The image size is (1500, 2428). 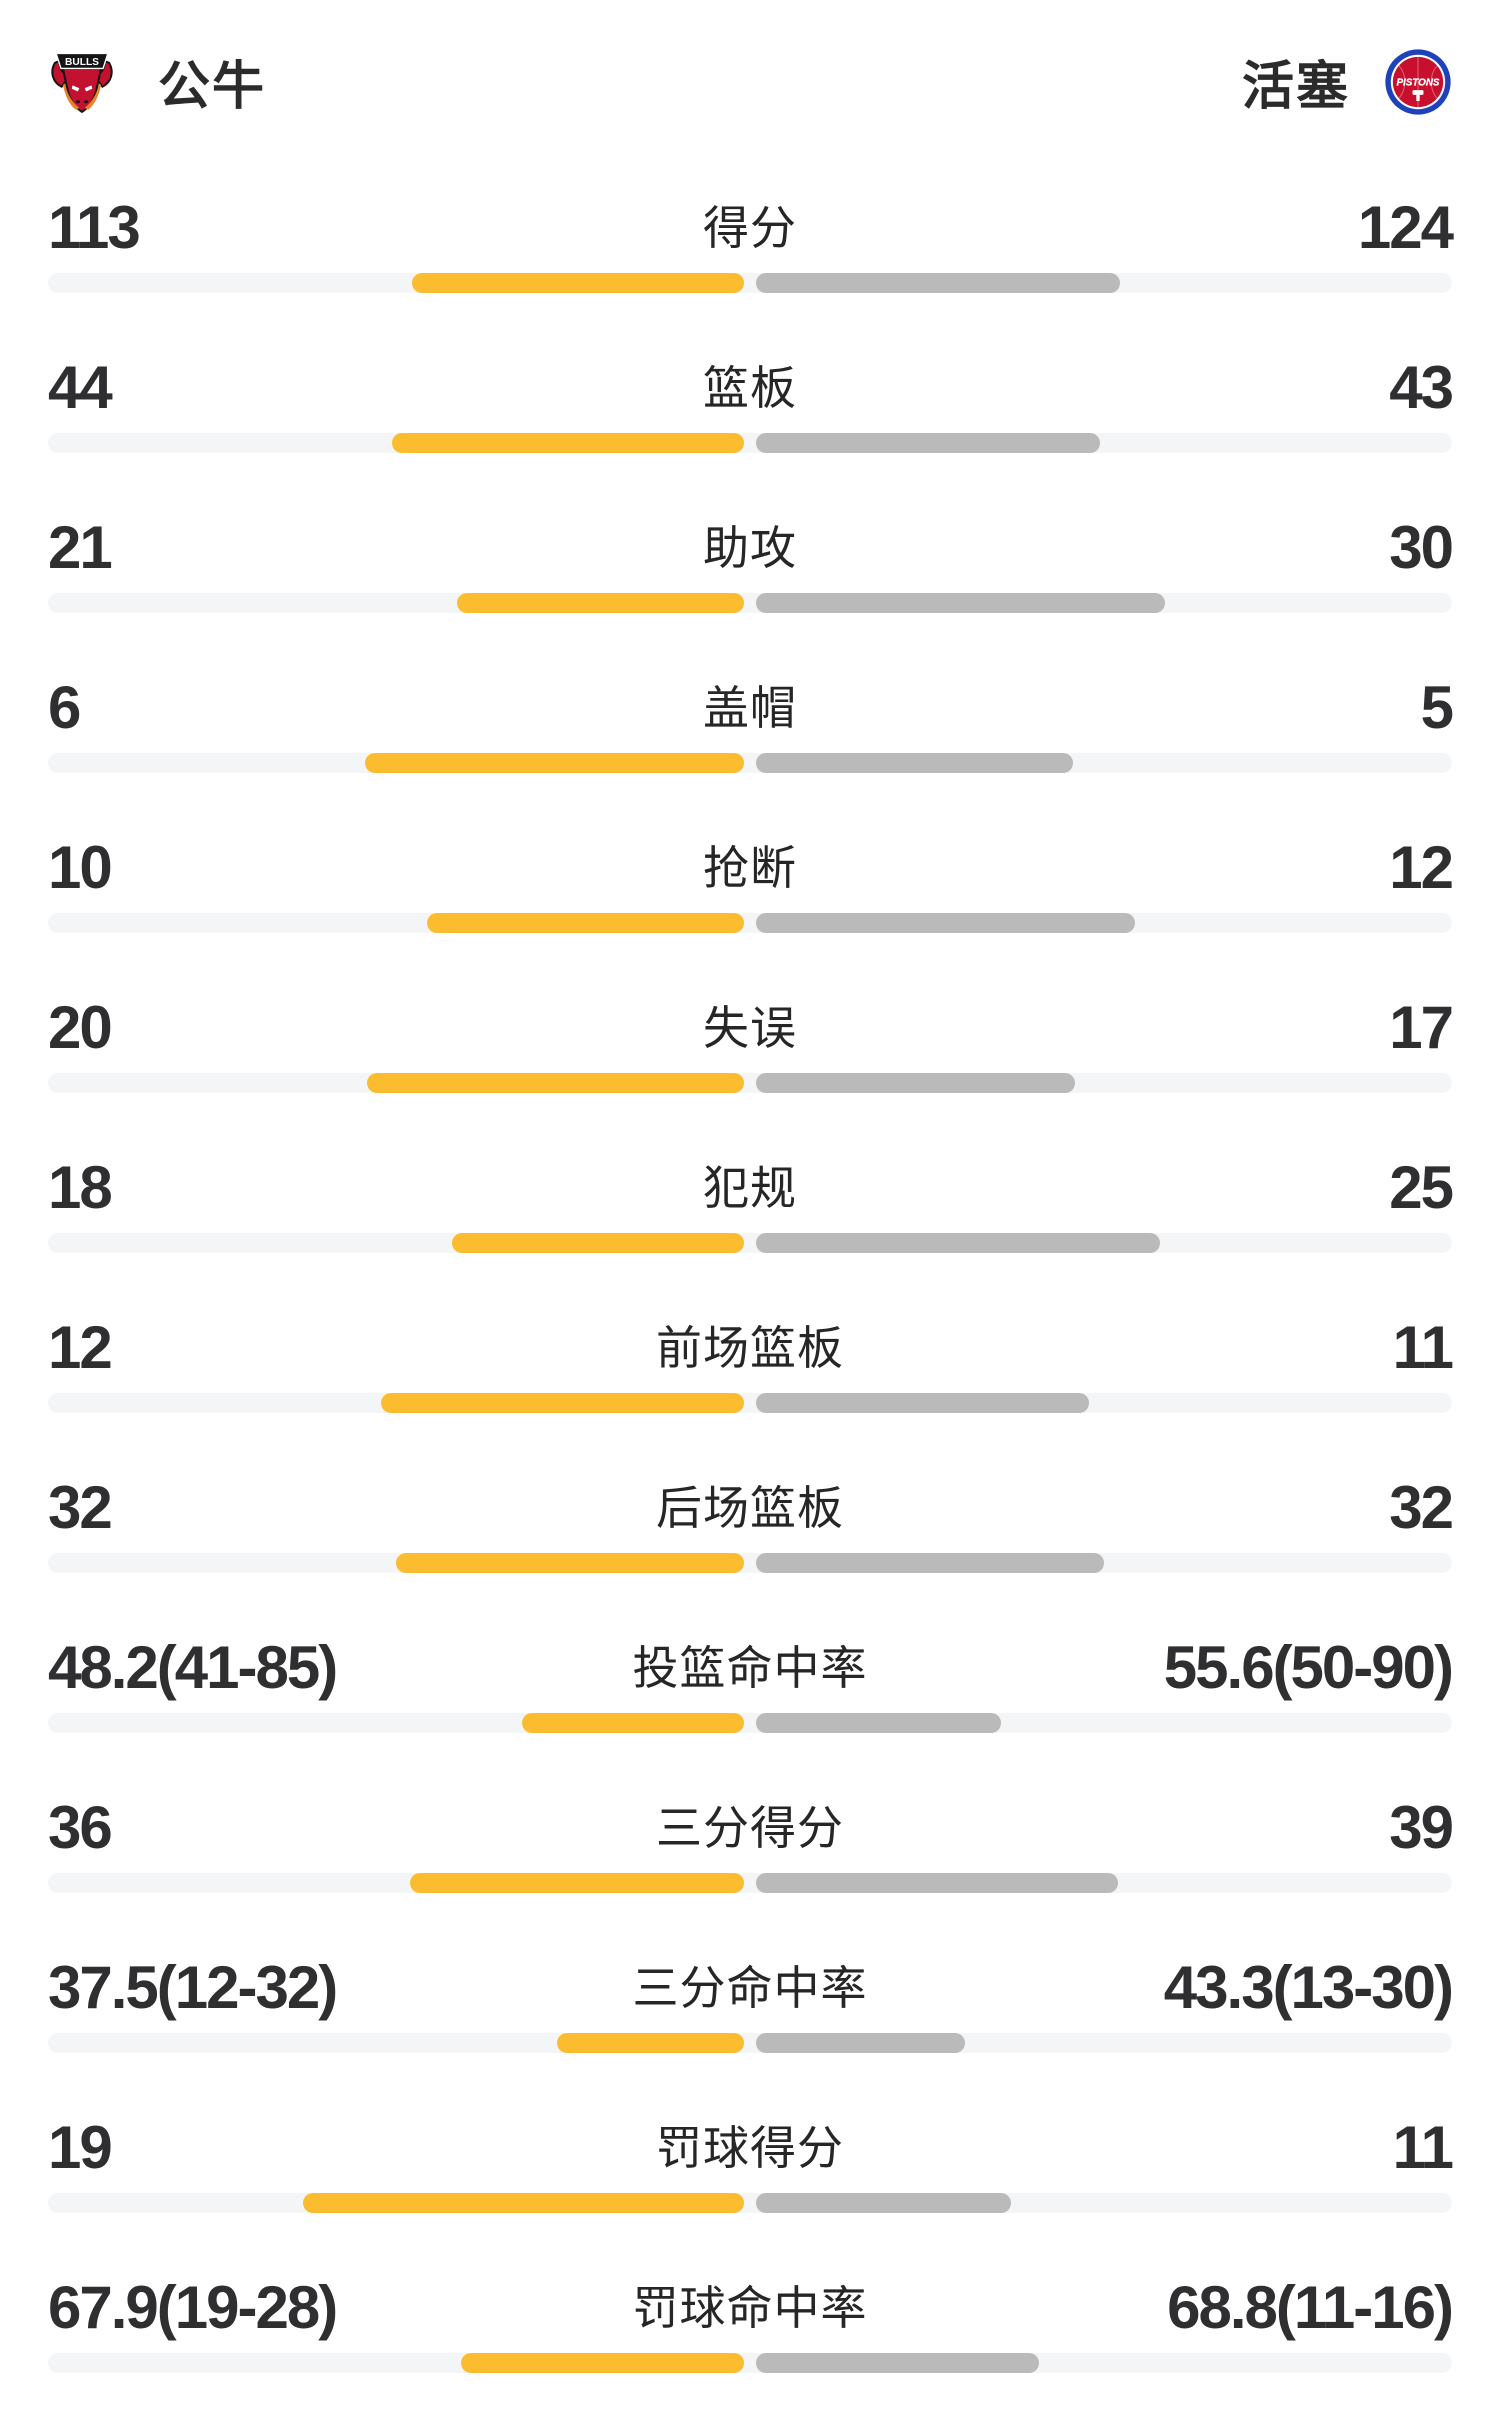 I want to click on stat-textline: 三分得分 36 39, so click(x=751, y=1827).